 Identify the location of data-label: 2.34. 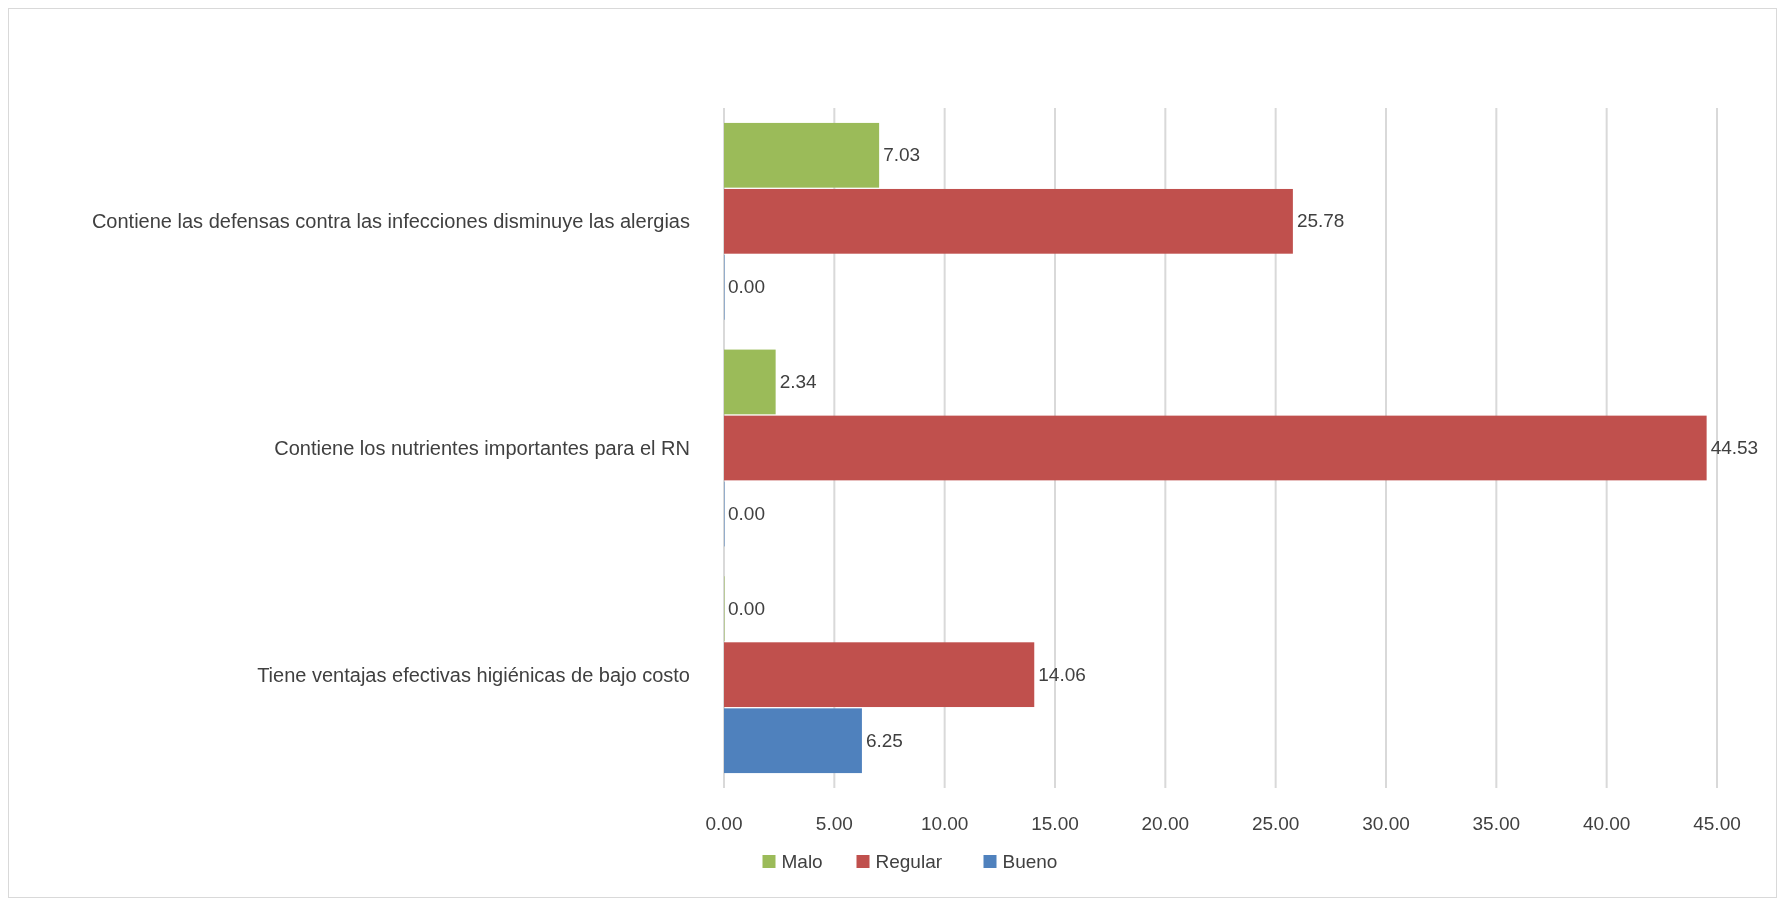
(798, 381).